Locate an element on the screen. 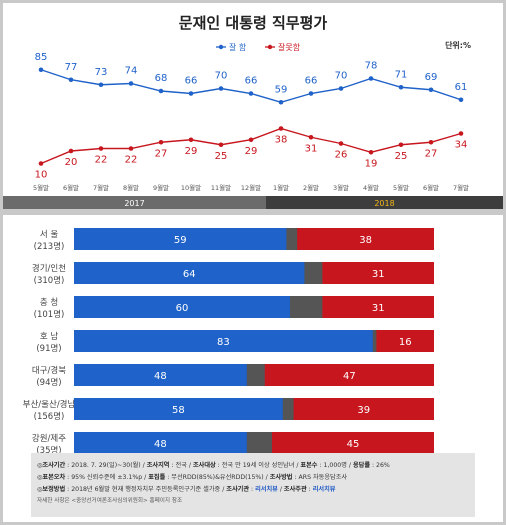  x-tick-label-14: 6월말 is located at coordinates (431, 187).